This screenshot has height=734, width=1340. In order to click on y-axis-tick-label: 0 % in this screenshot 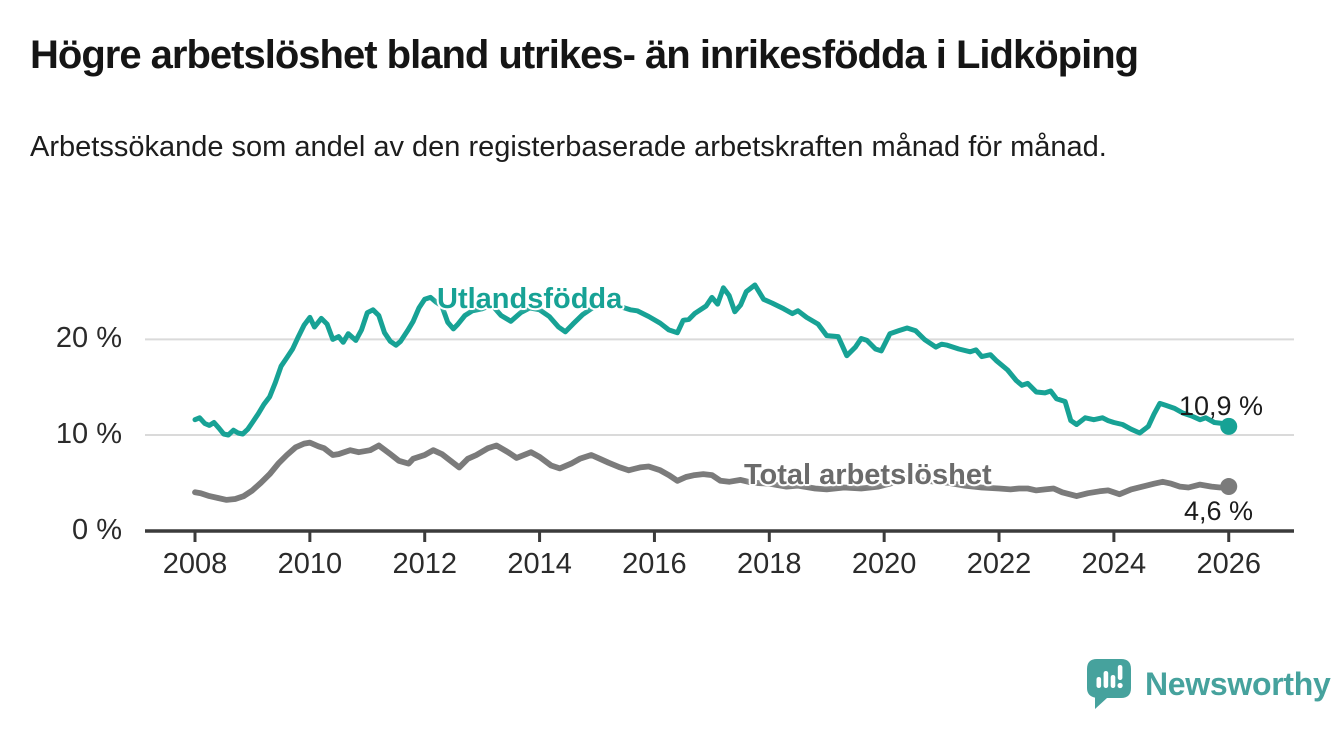, I will do `click(97, 529)`.